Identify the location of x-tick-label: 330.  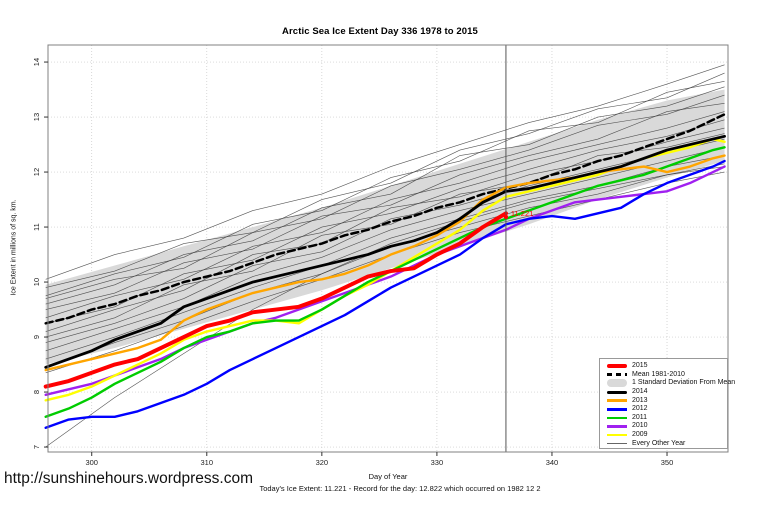
(437, 462).